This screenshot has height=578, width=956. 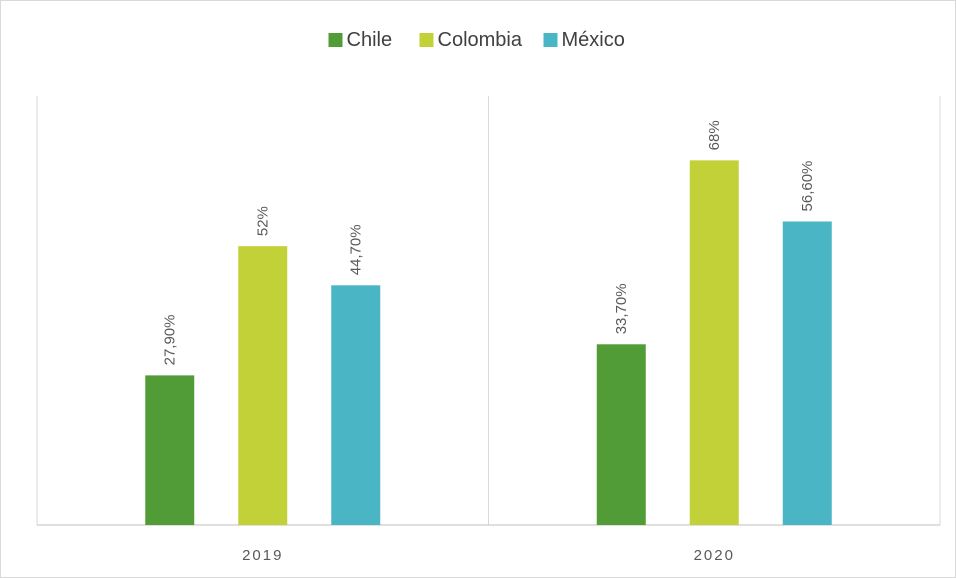 What do you see at coordinates (262, 555) in the screenshot?
I see `x-tick-label: 2019` at bounding box center [262, 555].